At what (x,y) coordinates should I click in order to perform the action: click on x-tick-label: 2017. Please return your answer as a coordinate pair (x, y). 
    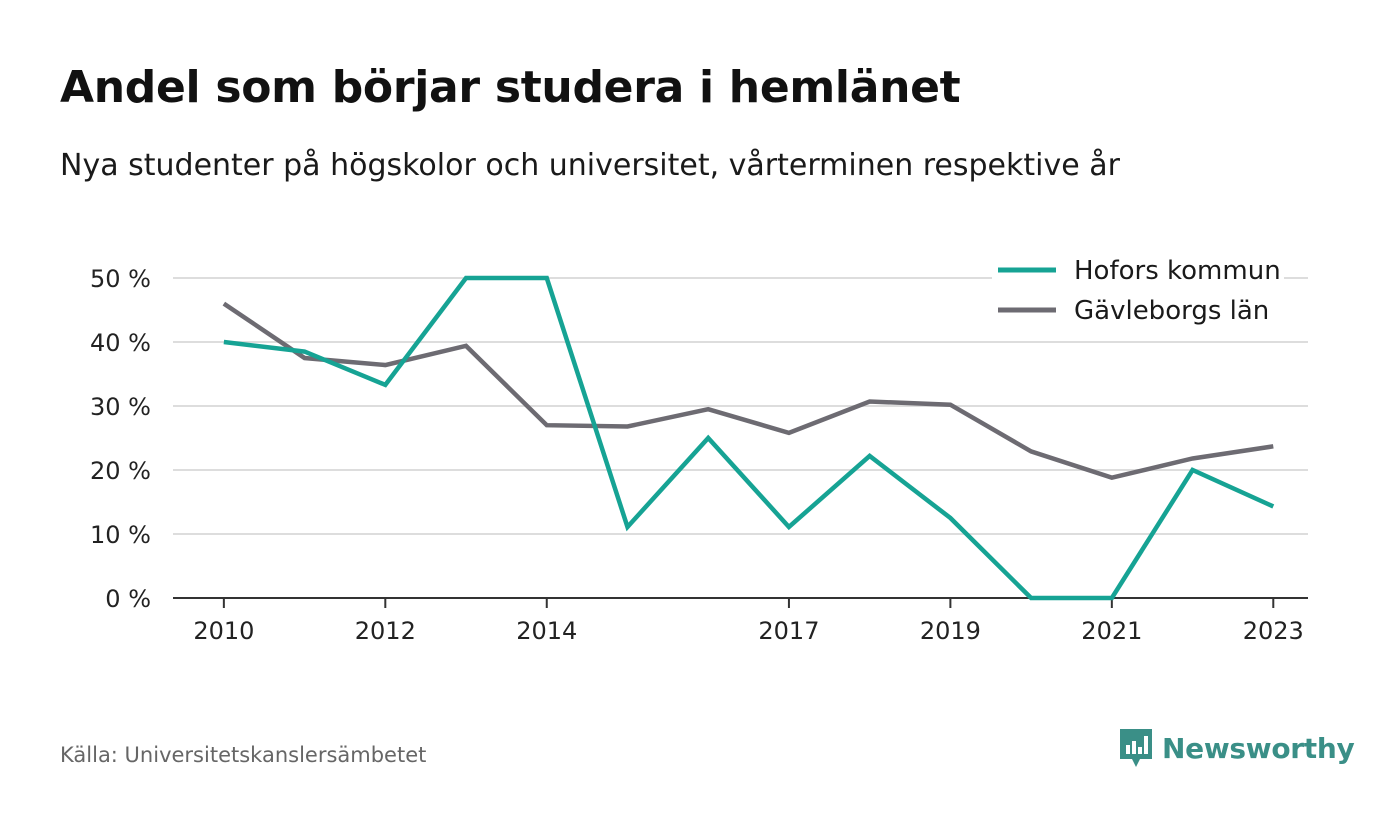
    Looking at the image, I should click on (788, 631).